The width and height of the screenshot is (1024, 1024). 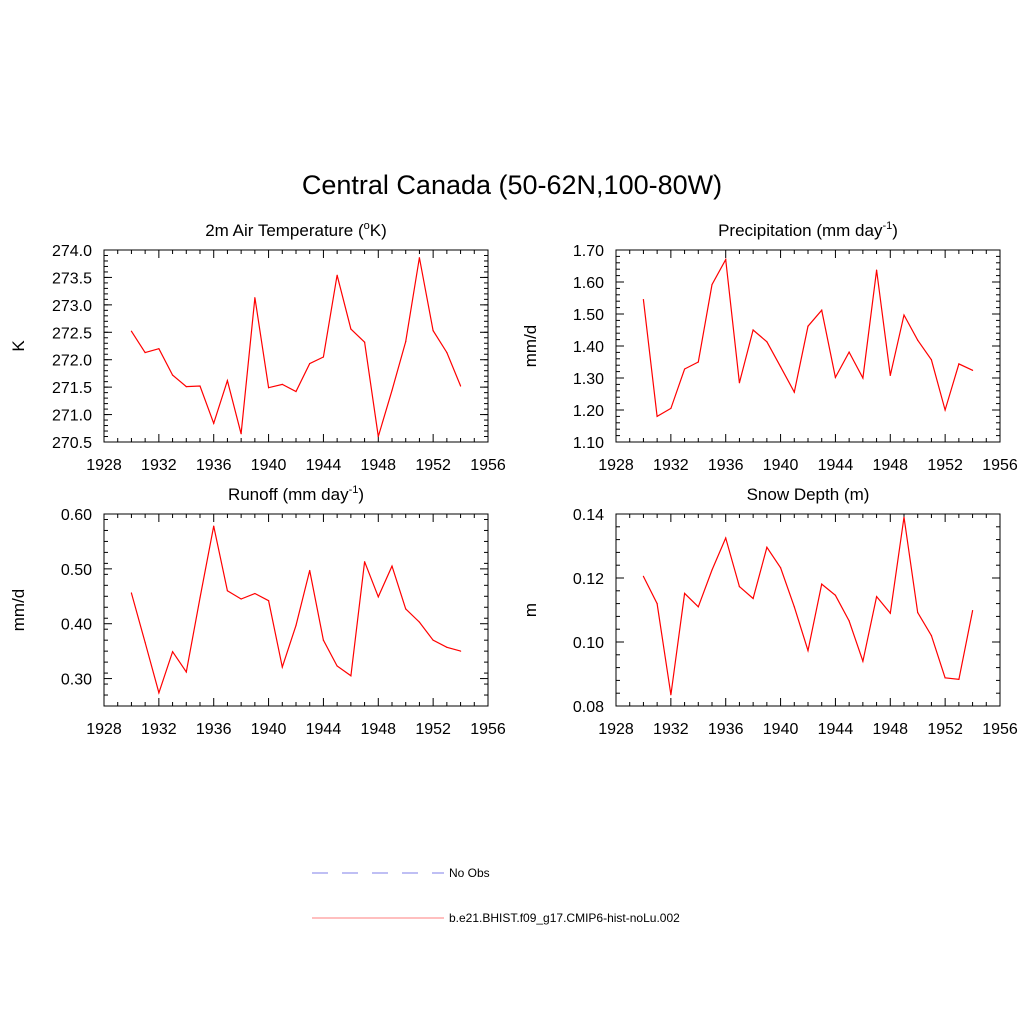 I want to click on snow-depth-panel-title: Snow Depth (m), so click(x=808, y=494).